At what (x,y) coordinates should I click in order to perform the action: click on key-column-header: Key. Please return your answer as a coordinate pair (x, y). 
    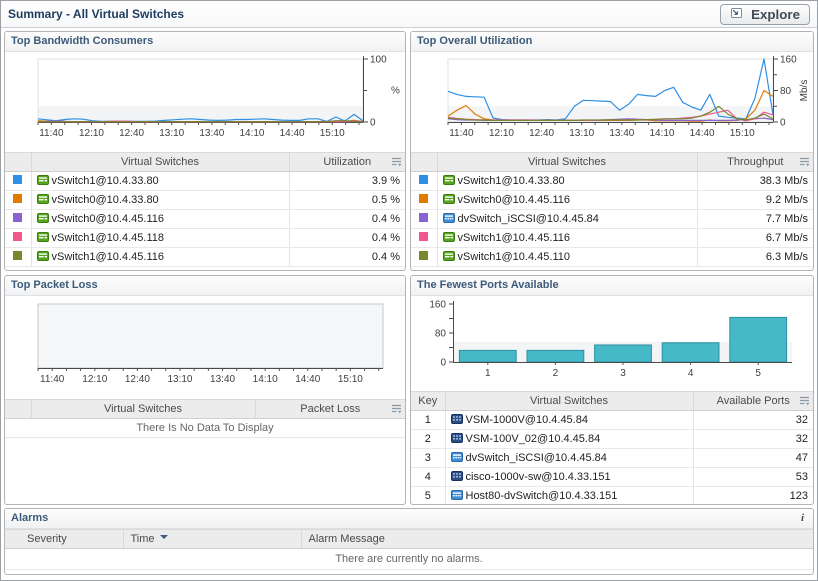
    Looking at the image, I should click on (428, 401).